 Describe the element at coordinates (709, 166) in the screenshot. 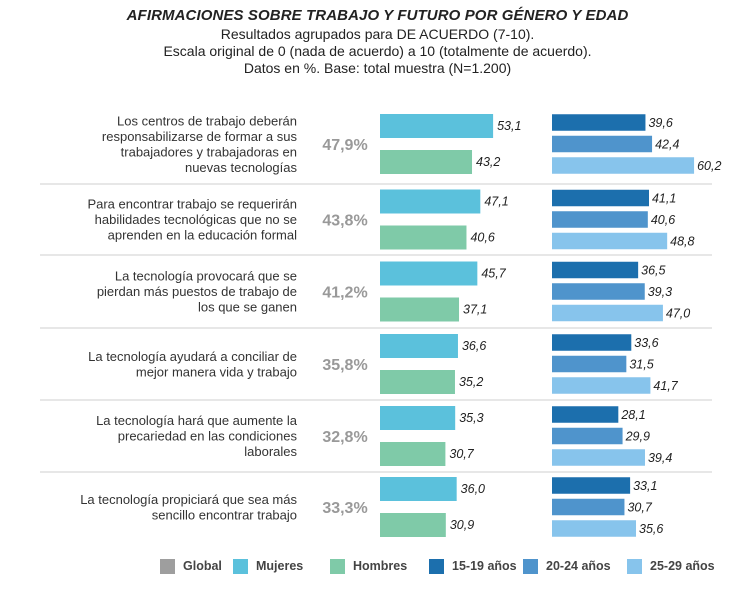

I see `bar-label-age-25-29: 60,2` at that location.